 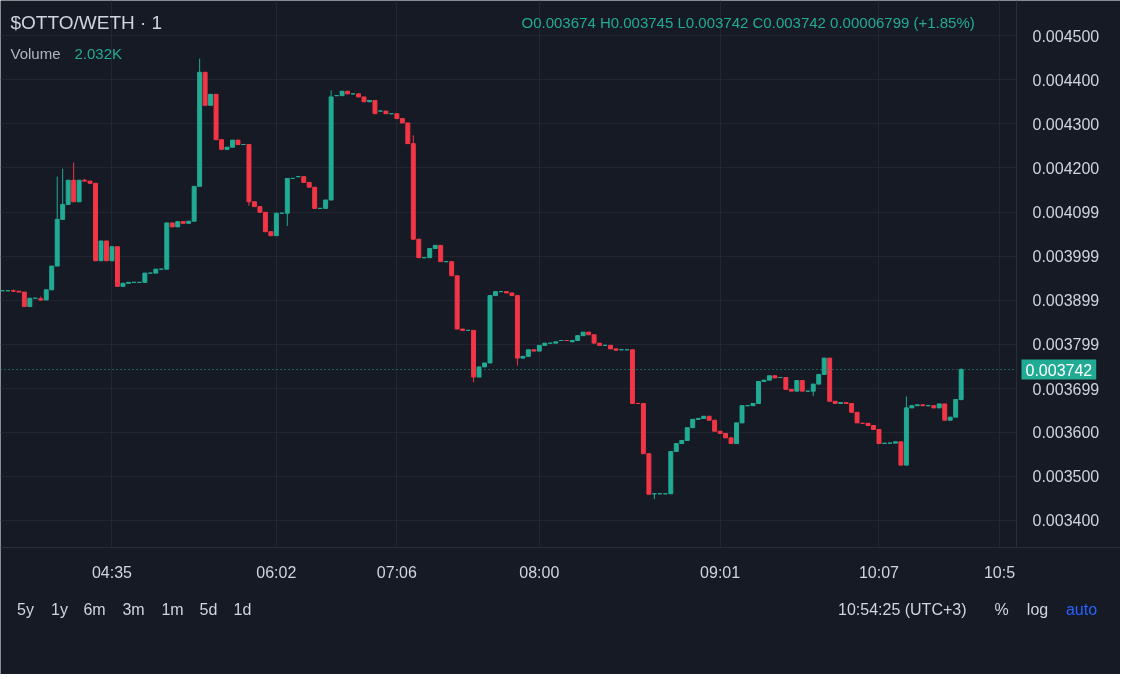 What do you see at coordinates (1066, 301) in the screenshot?
I see `y-tick-label: 0.003899` at bounding box center [1066, 301].